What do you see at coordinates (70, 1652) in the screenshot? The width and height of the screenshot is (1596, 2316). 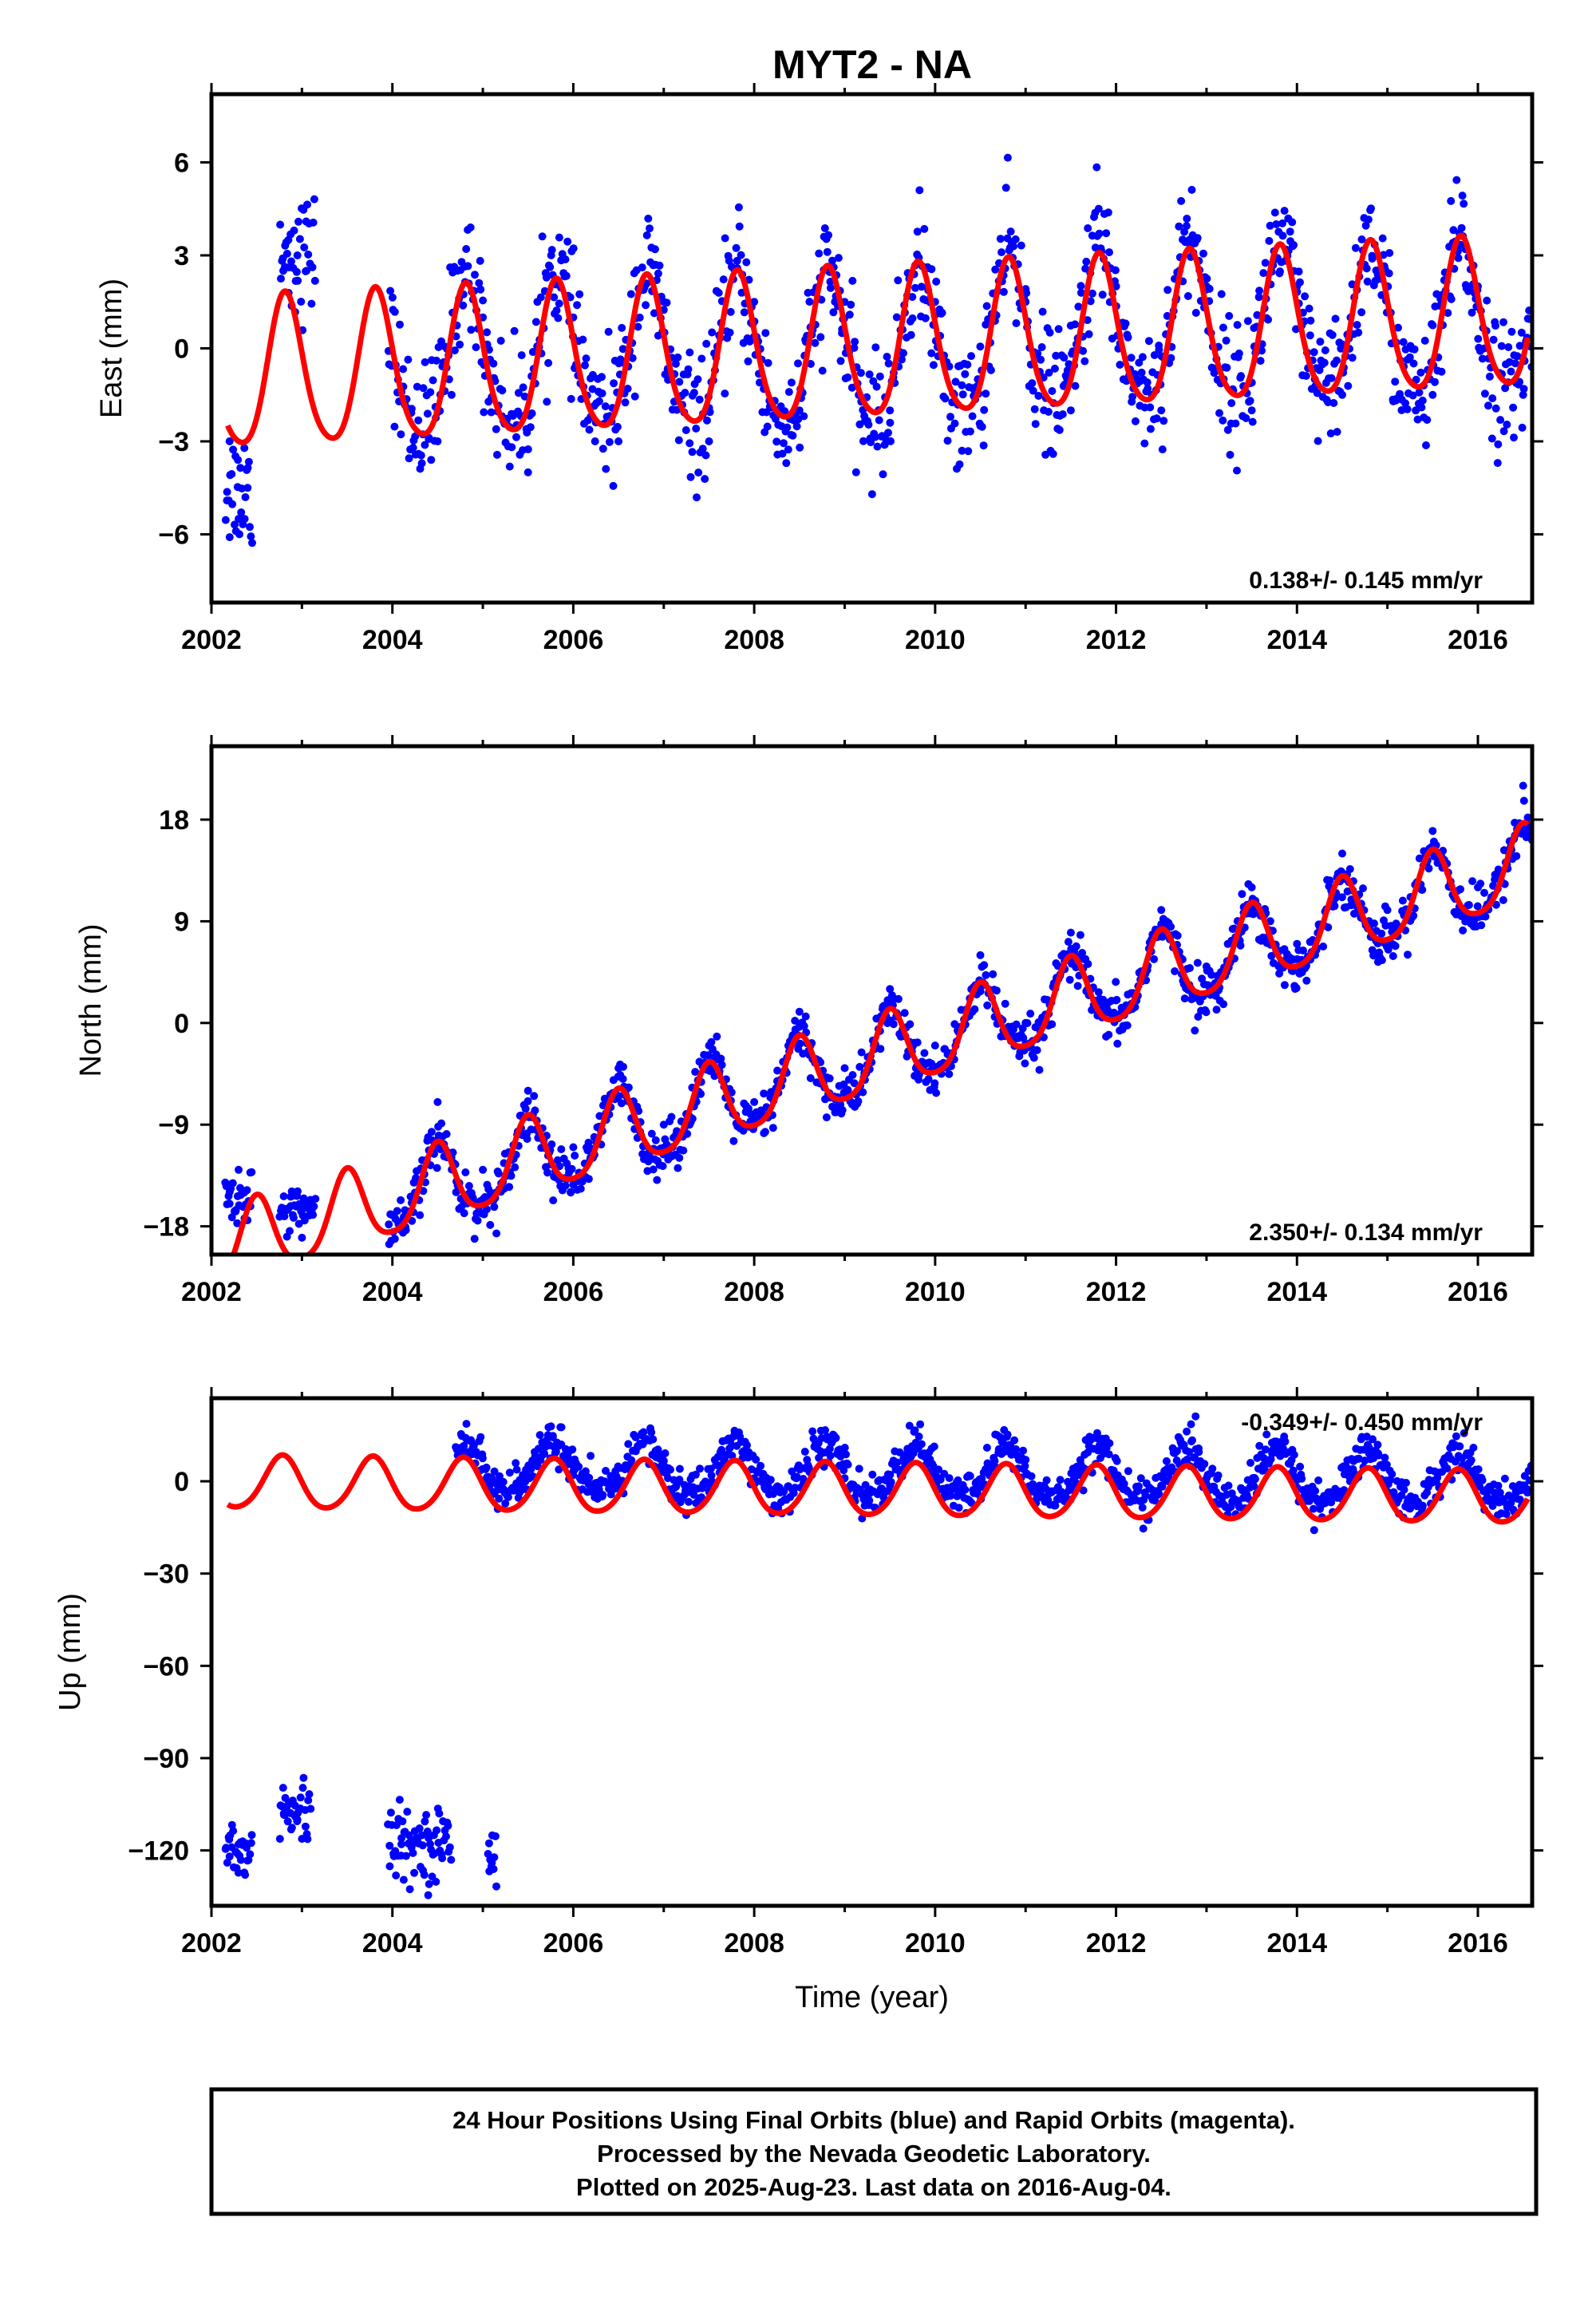 I see `y-axis-label: Up (mm)` at bounding box center [70, 1652].